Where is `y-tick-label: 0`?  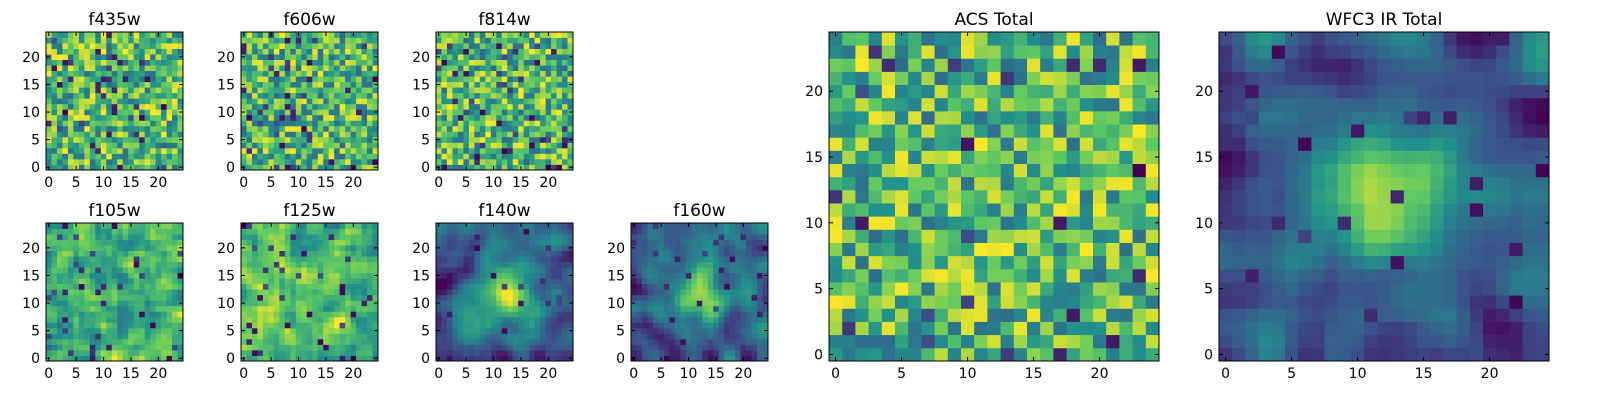
y-tick-label: 0 is located at coordinates (425, 168).